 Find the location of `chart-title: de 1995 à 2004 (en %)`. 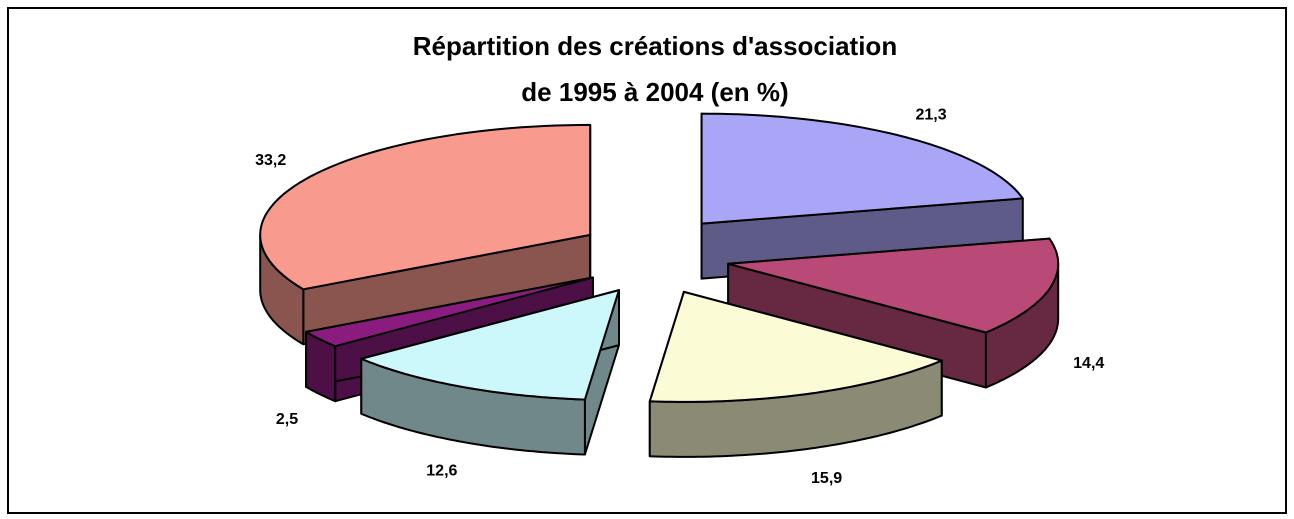

chart-title: de 1995 à 2004 (en %) is located at coordinates (654, 92).